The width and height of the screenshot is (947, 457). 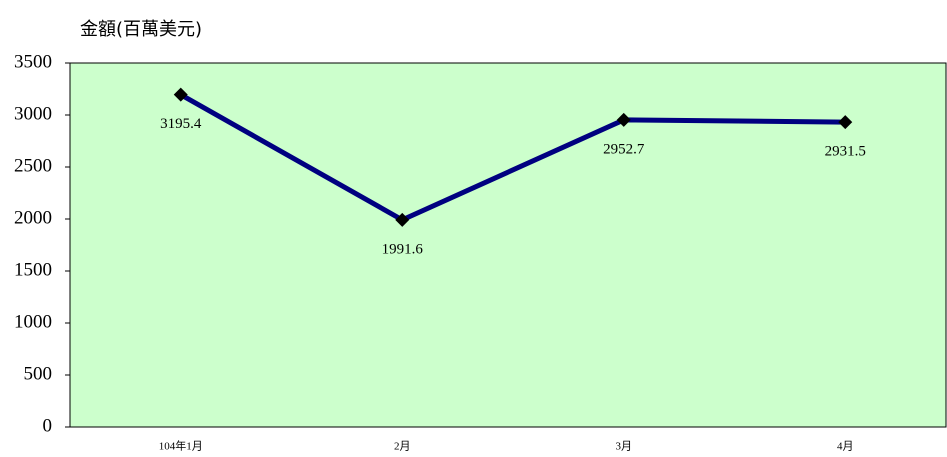 I want to click on y-tick-label: 2500, so click(x=33, y=165).